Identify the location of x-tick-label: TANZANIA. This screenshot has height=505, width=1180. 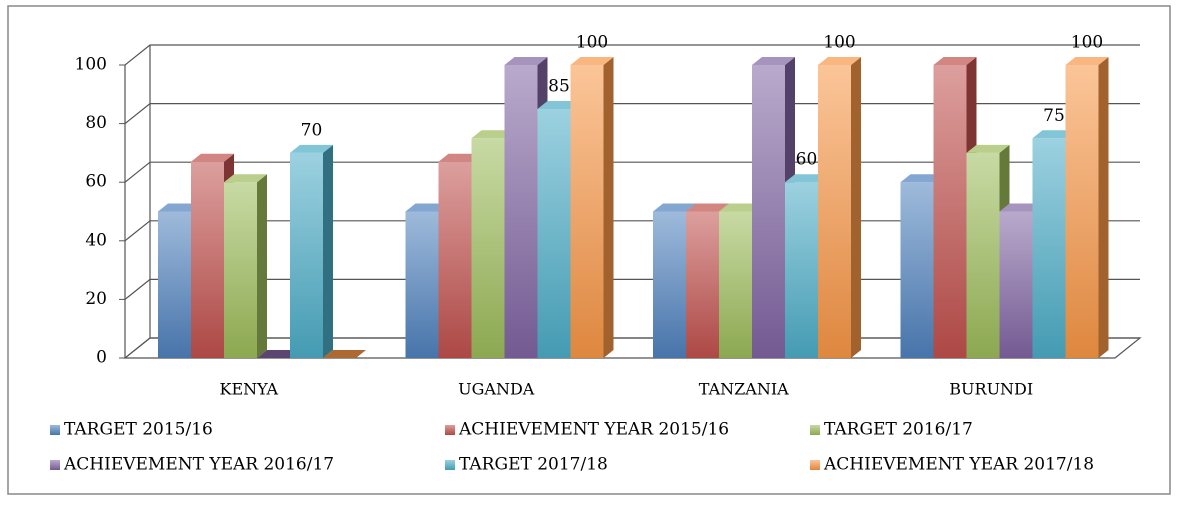
(744, 389).